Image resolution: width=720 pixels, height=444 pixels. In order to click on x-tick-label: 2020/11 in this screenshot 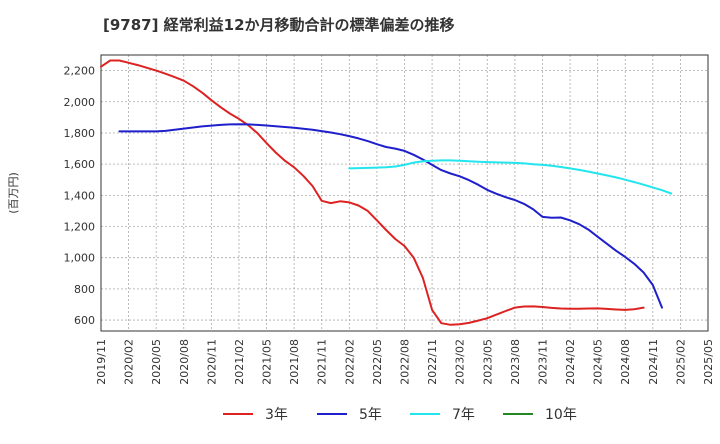, I will do `click(211, 362)`.